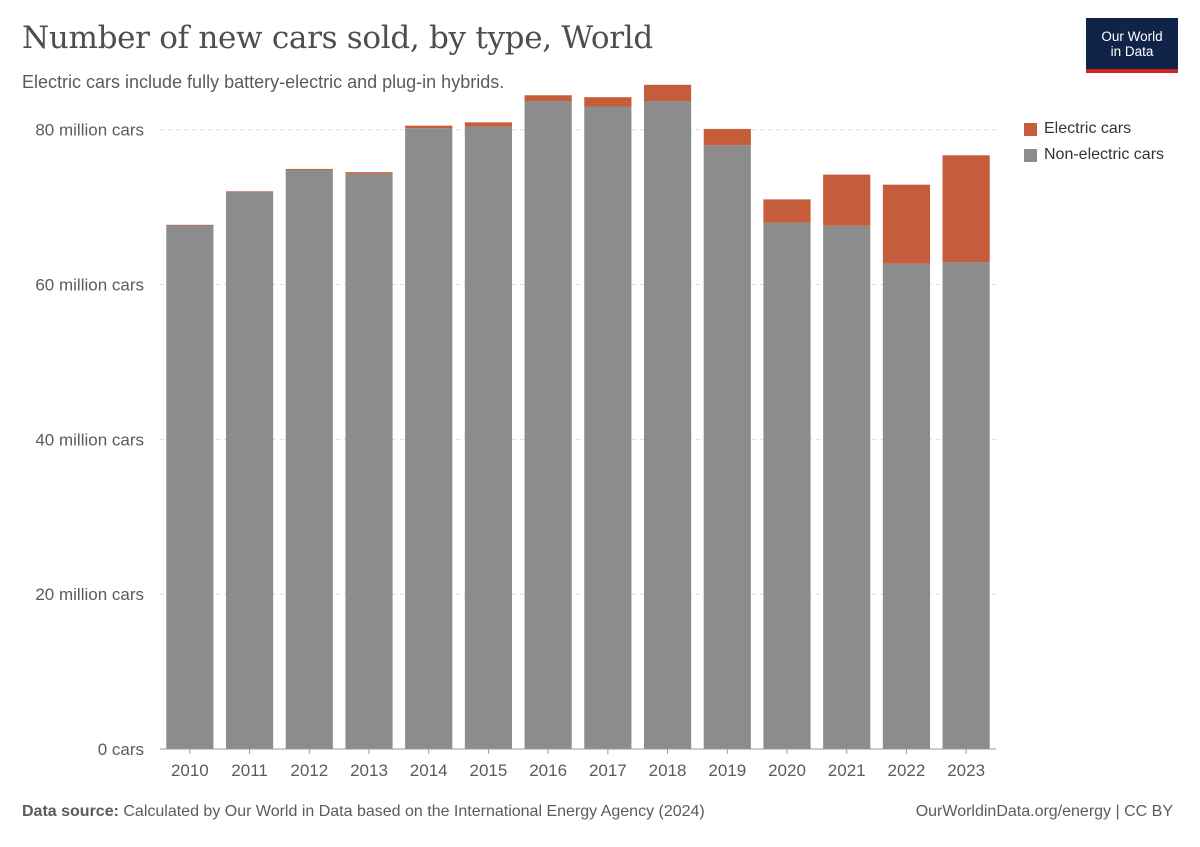 The width and height of the screenshot is (1200, 847). I want to click on license-link: OurWorldinData.org/energy | CC BY, so click(1044, 811).